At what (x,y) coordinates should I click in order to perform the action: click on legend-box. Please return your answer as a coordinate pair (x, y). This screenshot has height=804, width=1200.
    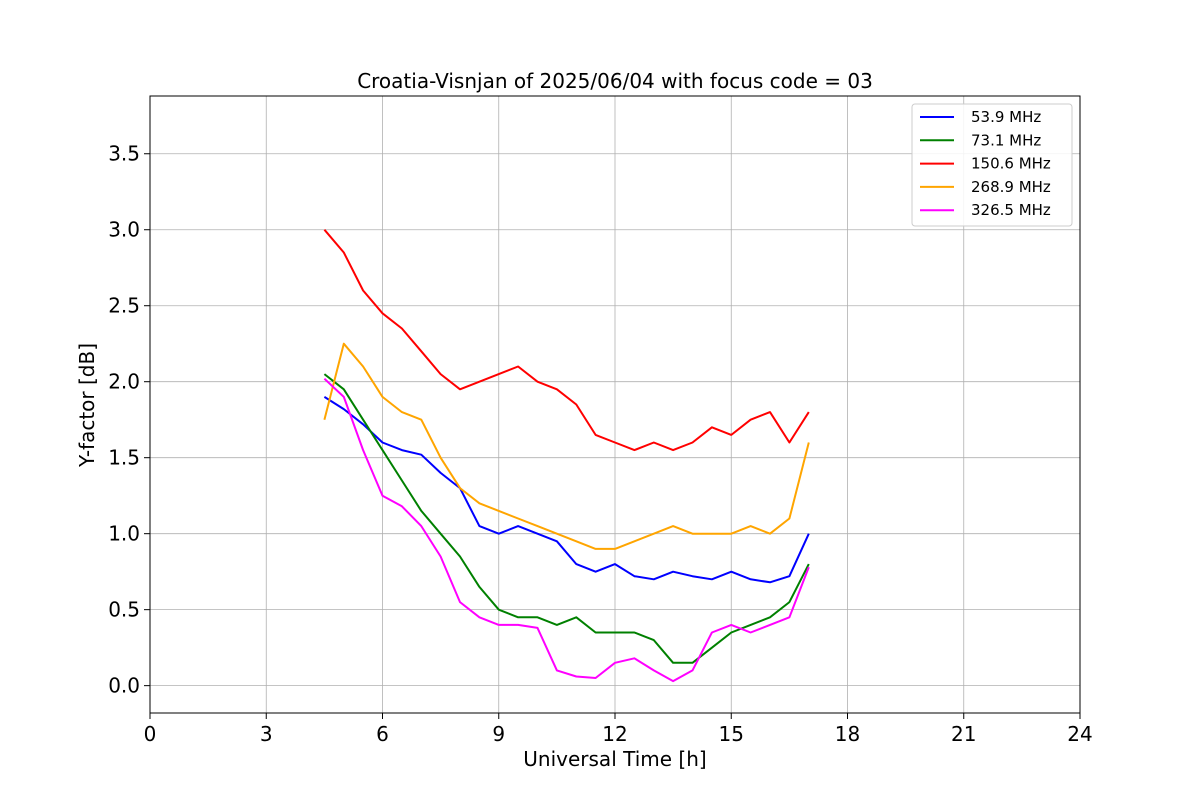
    Looking at the image, I should click on (992, 165).